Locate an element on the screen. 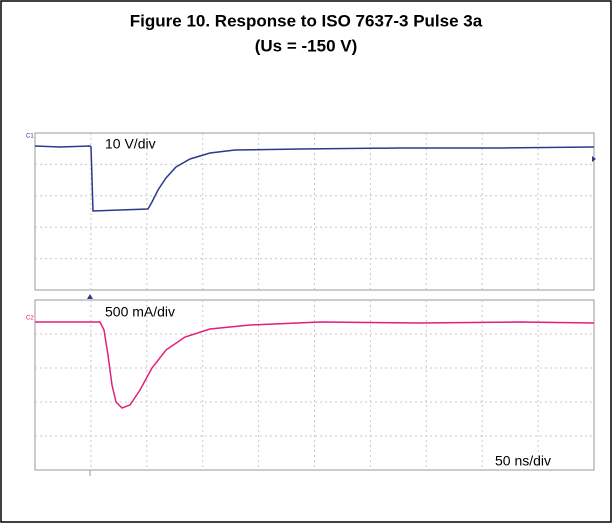 The width and height of the screenshot is (612, 528). channel-label: C1 is located at coordinates (30, 137).